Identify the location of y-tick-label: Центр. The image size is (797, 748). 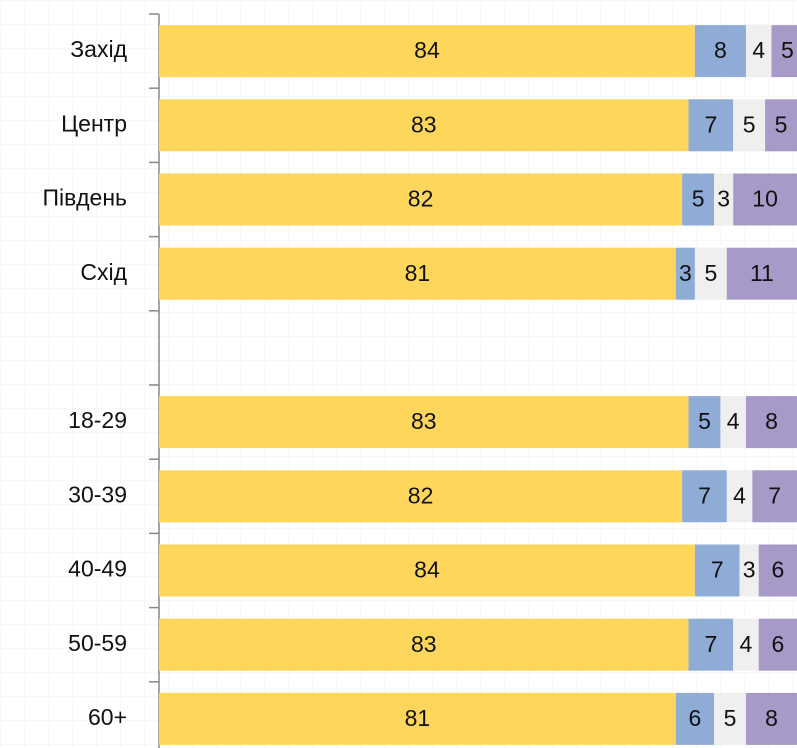
(94, 123).